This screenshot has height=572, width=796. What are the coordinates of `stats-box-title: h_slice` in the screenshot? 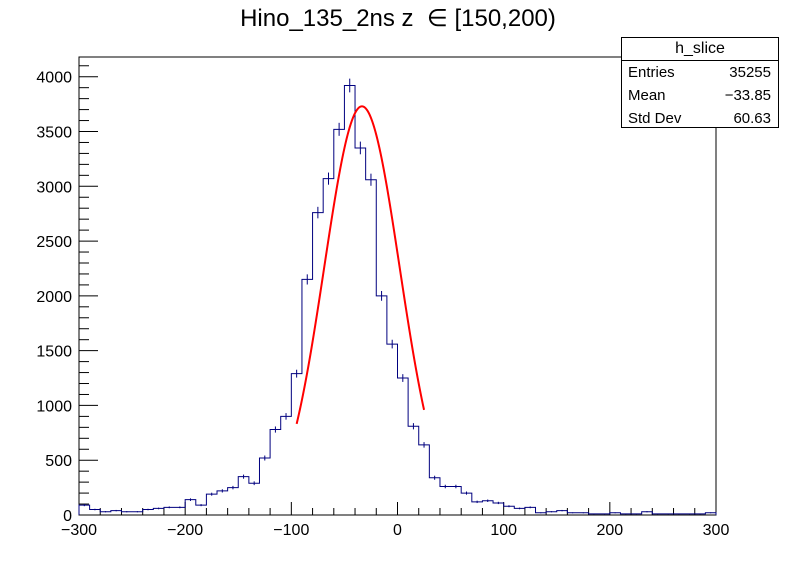 It's located at (700, 49).